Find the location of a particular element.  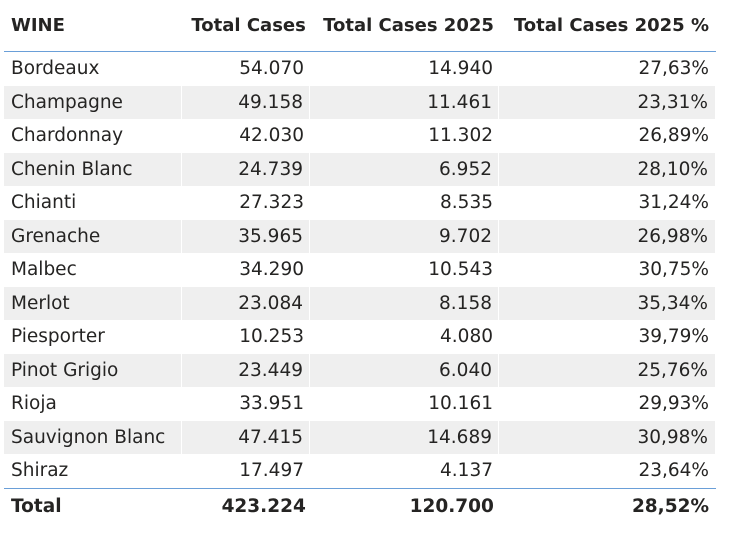

total-cases-cell: 35.965 is located at coordinates (246, 236).